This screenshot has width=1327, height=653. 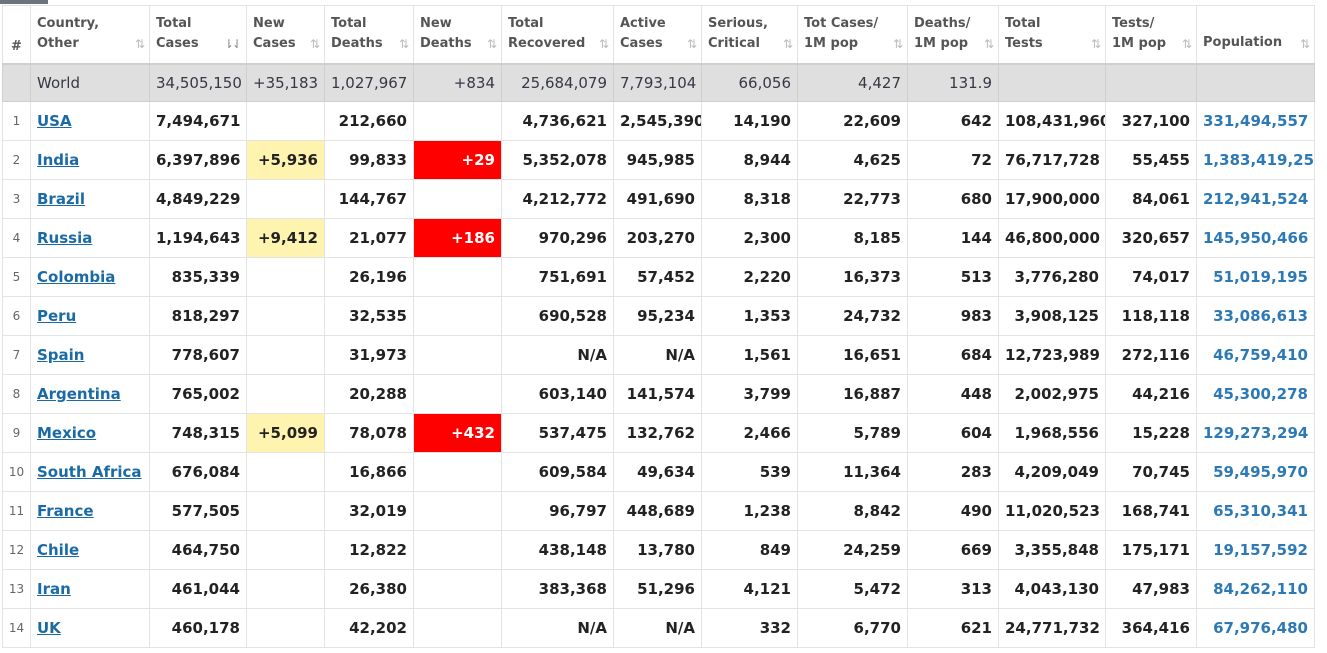 I want to click on population-cell: 33,086,613, so click(x=1255, y=316).